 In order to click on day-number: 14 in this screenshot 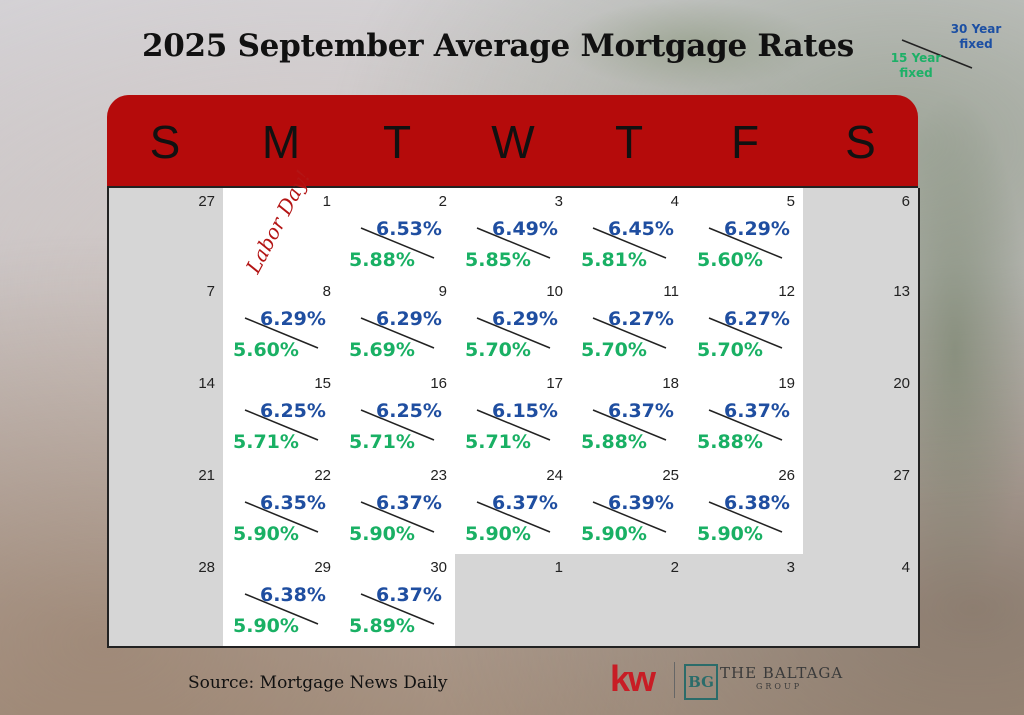, I will do `click(206, 383)`.